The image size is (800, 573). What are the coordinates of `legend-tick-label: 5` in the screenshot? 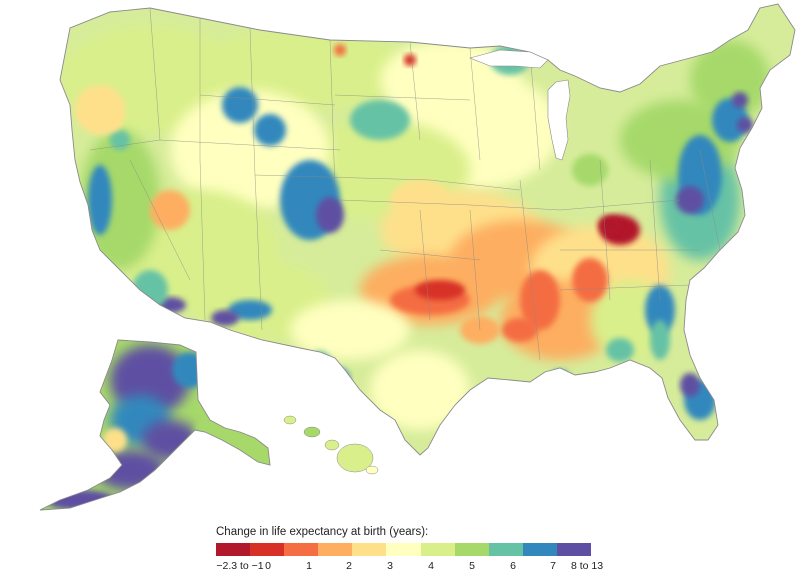 It's located at (472, 566).